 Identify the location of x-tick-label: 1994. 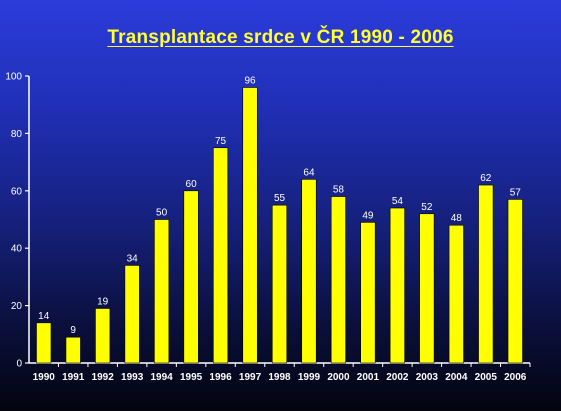
(161, 377).